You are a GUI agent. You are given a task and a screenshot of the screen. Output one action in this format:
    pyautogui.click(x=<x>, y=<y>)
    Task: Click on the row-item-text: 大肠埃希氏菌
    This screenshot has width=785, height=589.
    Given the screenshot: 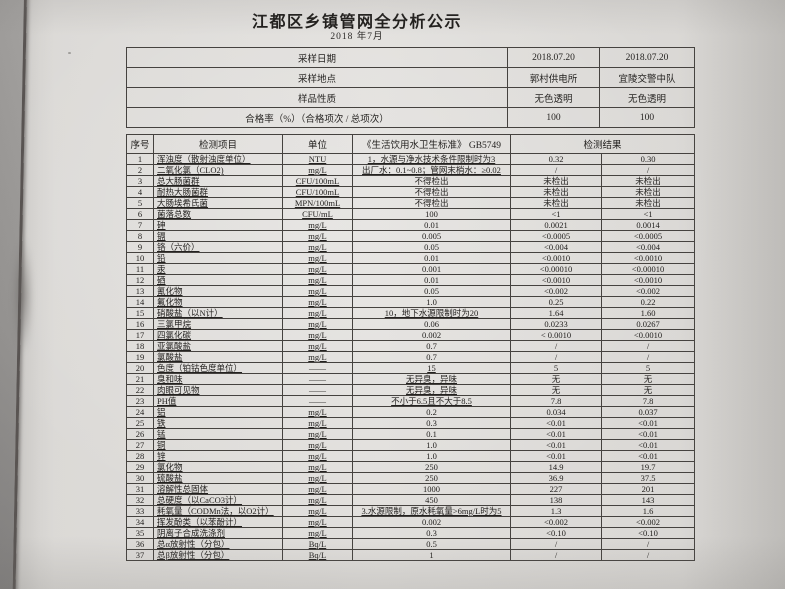 What is the action you would take?
    pyautogui.click(x=183, y=203)
    